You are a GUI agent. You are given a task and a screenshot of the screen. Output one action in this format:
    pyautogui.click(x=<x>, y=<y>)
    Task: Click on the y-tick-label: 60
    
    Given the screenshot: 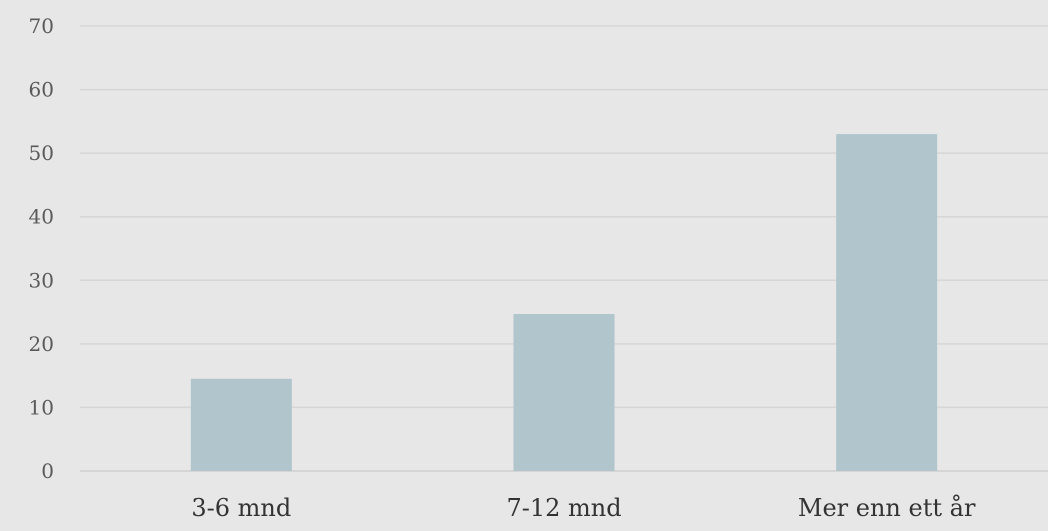 What is the action you would take?
    pyautogui.click(x=41, y=90)
    